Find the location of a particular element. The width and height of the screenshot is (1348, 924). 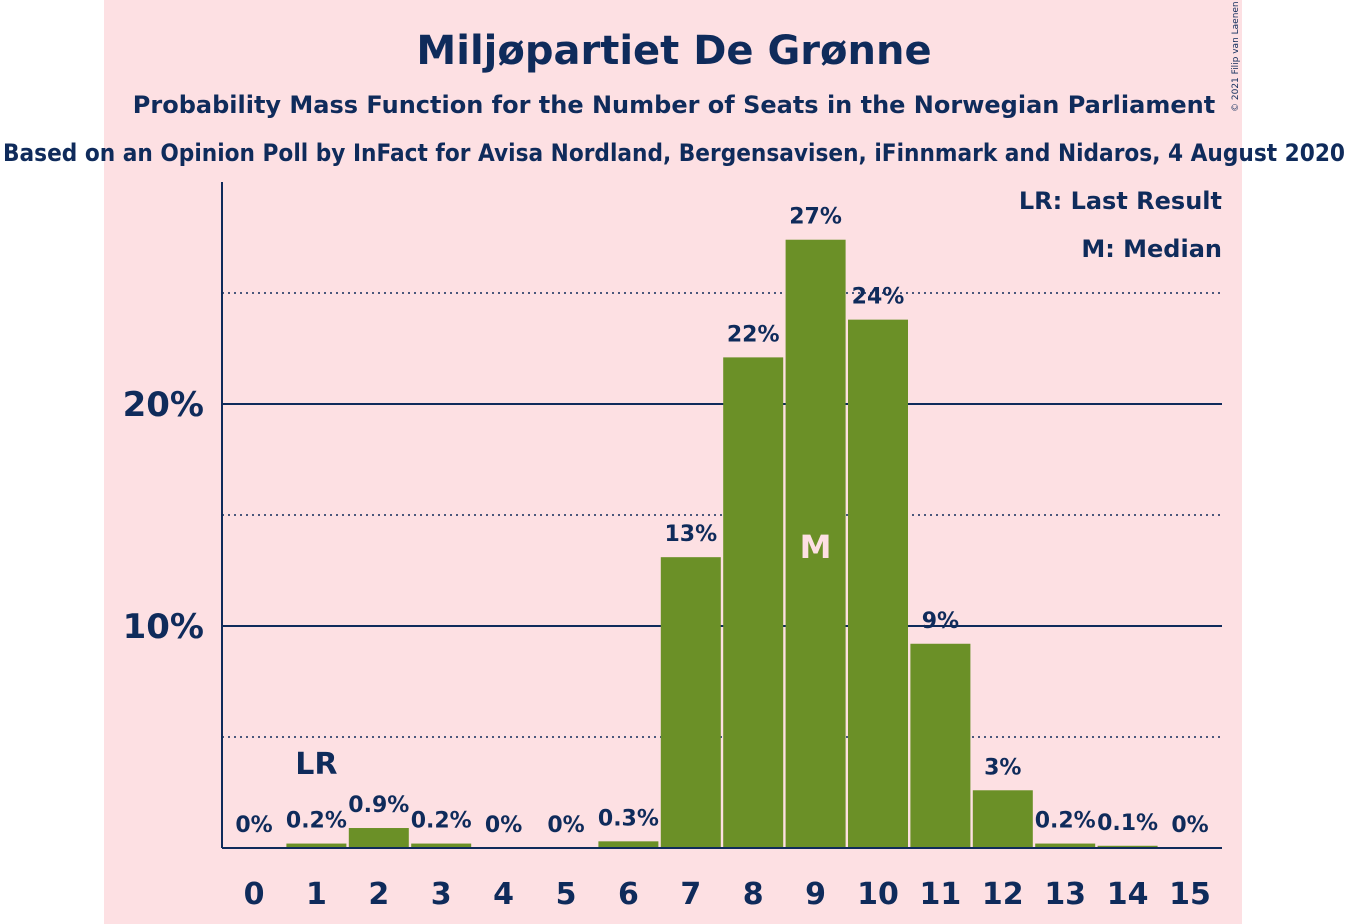

data-label: 3% is located at coordinates (1002, 767).